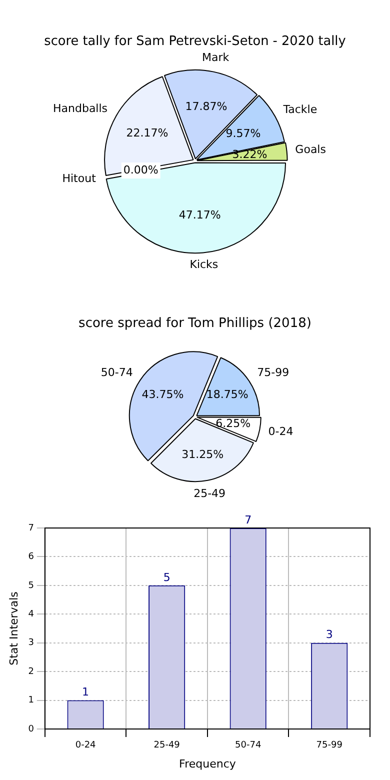  What do you see at coordinates (329, 635) in the screenshot?
I see `data-label: 3` at bounding box center [329, 635].